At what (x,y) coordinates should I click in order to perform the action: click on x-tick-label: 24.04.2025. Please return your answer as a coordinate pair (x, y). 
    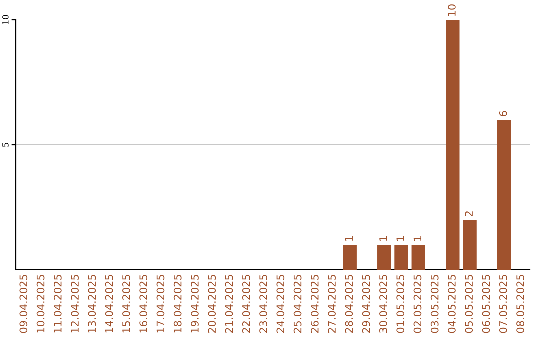
    Looking at the image, I should click on (280, 304).